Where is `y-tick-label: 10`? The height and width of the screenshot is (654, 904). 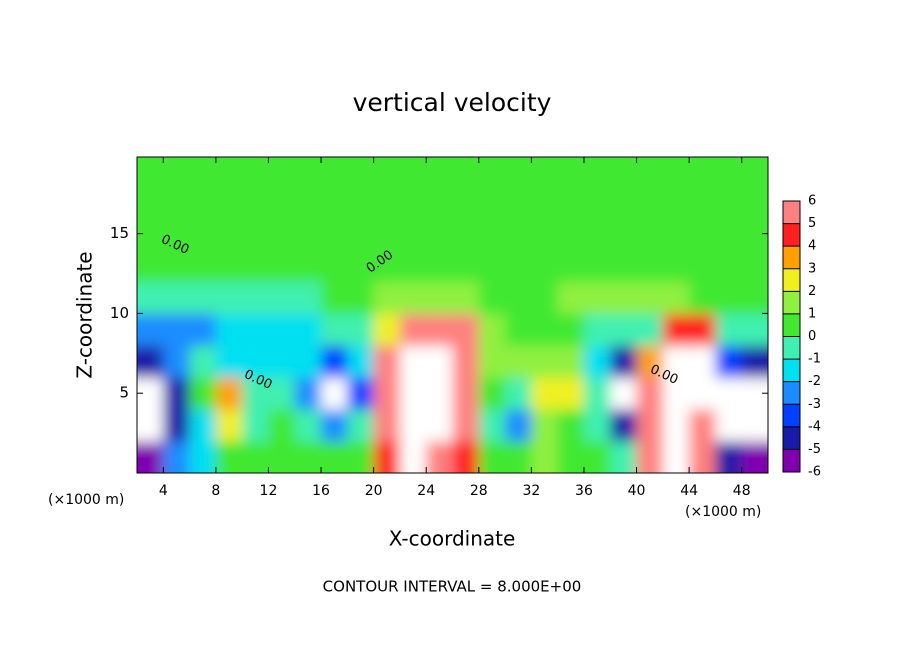 y-tick-label: 10 is located at coordinates (119, 313).